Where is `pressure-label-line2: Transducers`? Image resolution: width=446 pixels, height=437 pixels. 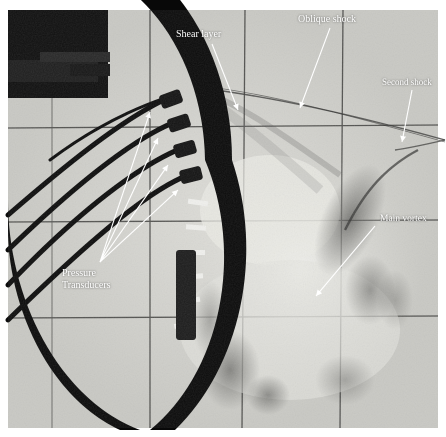
pressure-label-line2: Transducers is located at coordinates (86, 285).